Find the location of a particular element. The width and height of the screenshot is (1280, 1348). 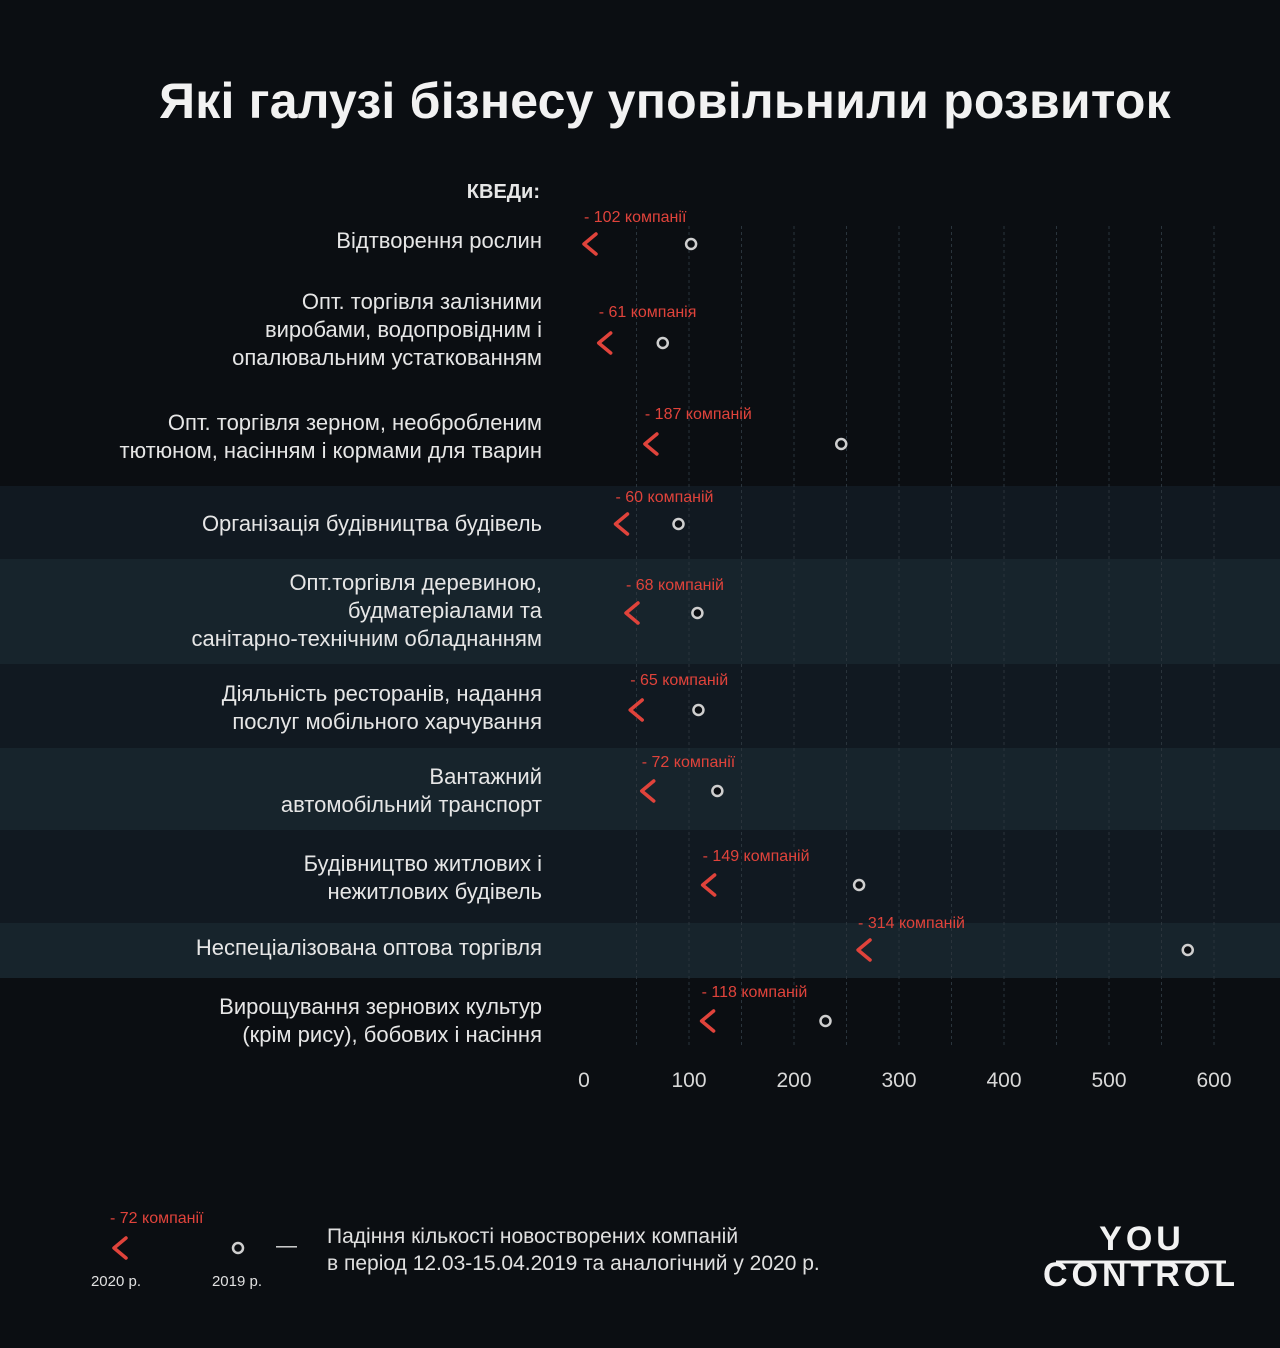

category-label: Опт.торгівля деревиною, is located at coordinates (415, 582).